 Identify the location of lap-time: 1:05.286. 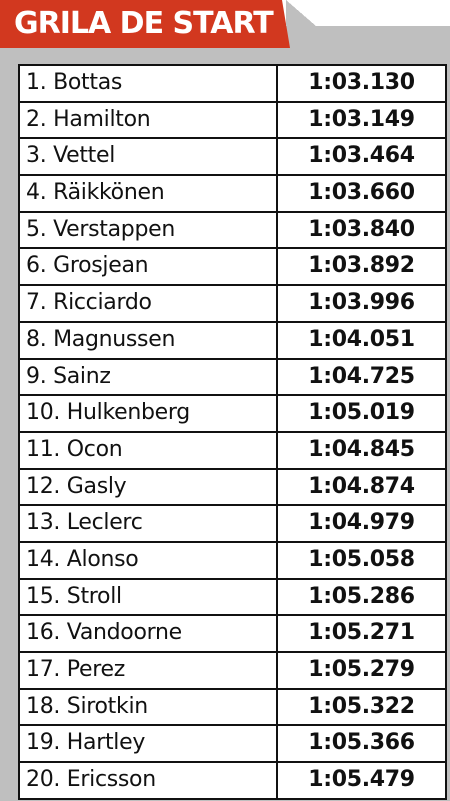
(361, 596).